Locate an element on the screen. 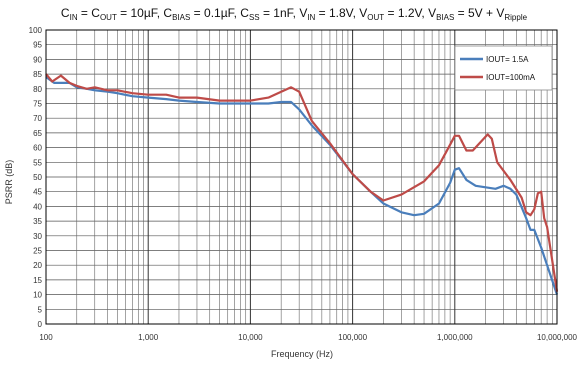 The width and height of the screenshot is (588, 370). x-tick-label: 100,000 is located at coordinates (352, 337).